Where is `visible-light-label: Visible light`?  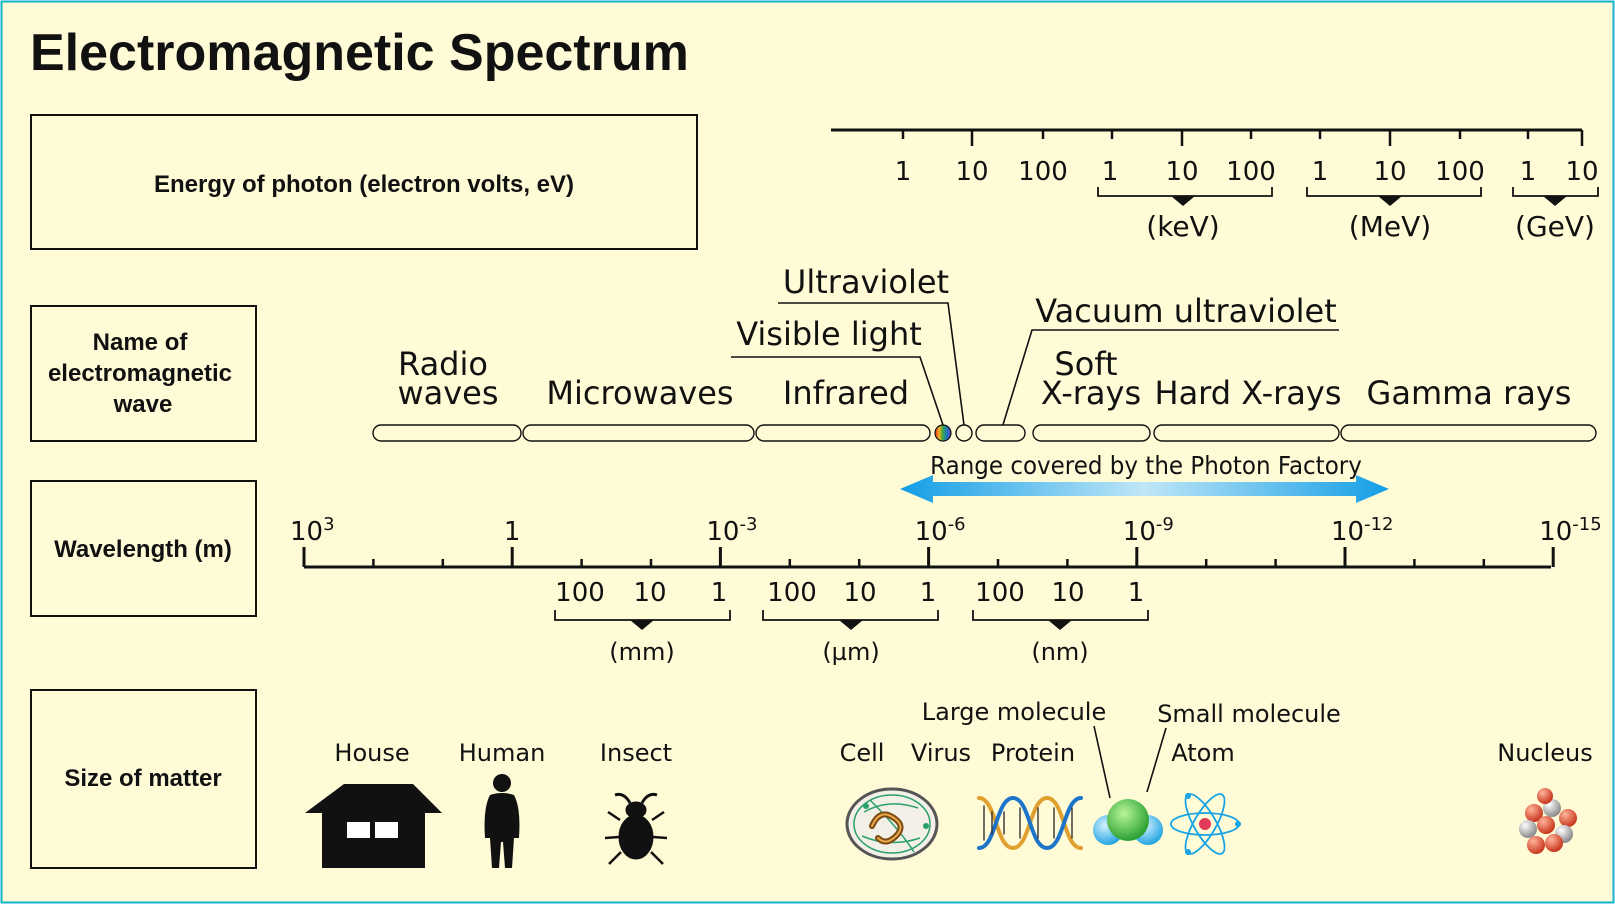
visible-light-label: Visible light is located at coordinates (829, 334).